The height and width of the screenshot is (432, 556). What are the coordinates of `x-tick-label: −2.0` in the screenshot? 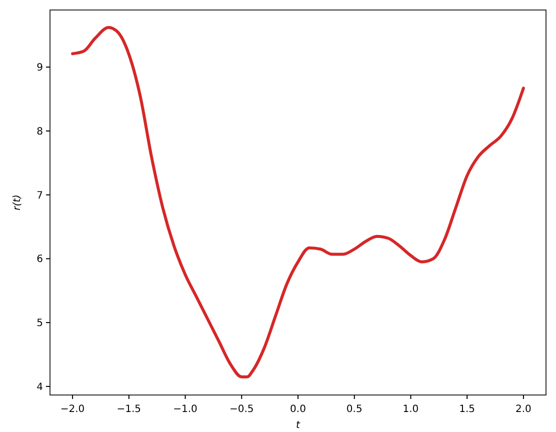 It's located at (72, 409).